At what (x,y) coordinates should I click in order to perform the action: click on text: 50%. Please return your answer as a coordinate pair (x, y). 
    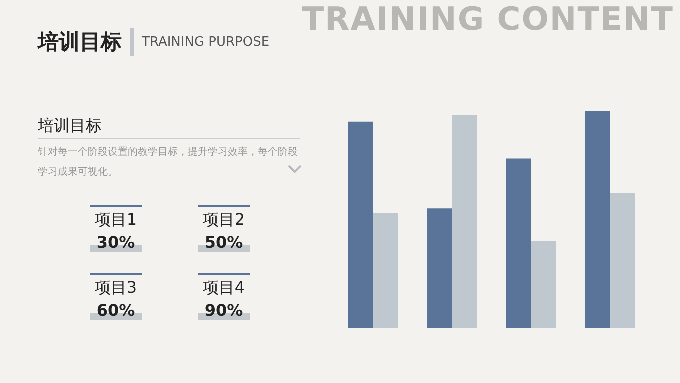
    Looking at the image, I should click on (224, 242).